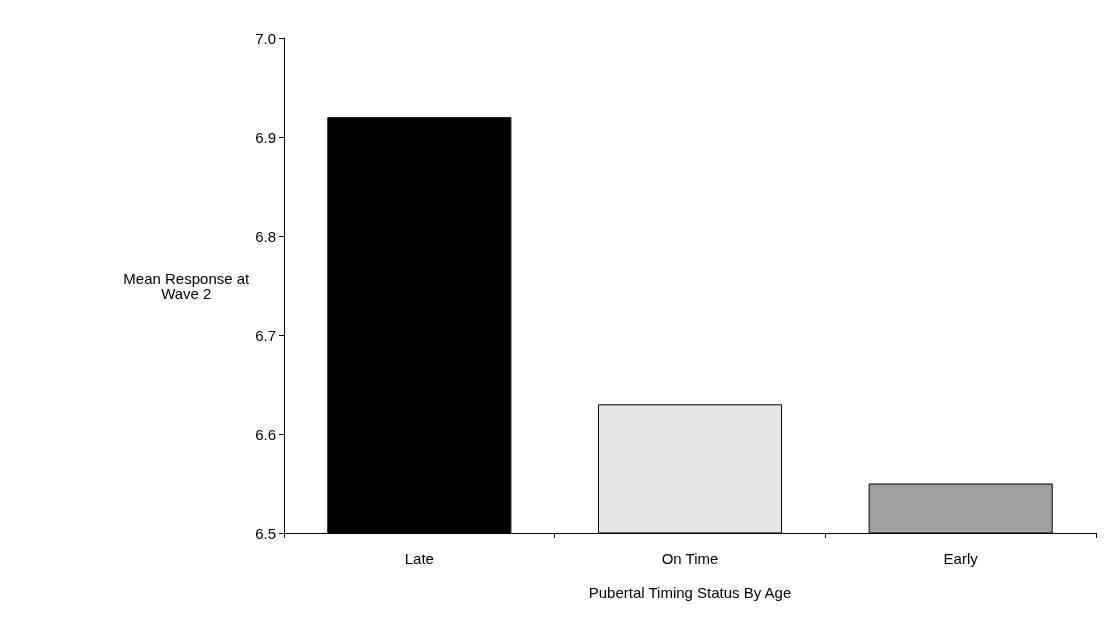 This screenshot has height=641, width=1112. I want to click on y-tick-label: 6.8, so click(265, 236).